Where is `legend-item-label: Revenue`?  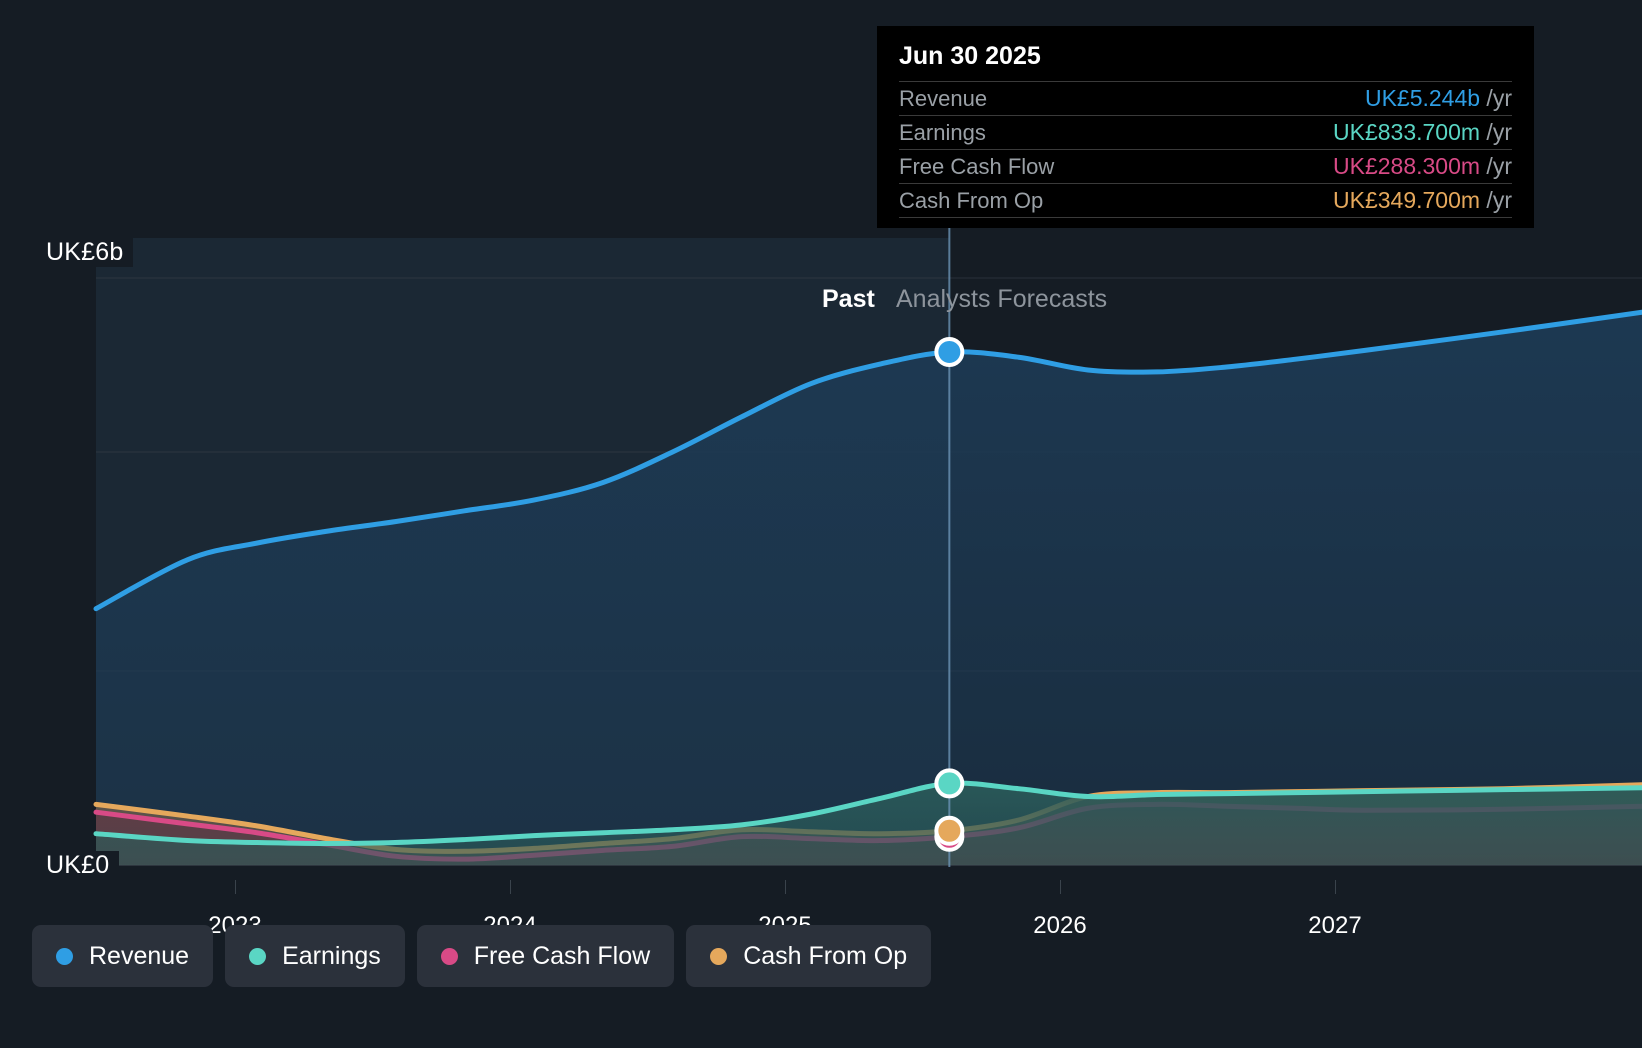 legend-item-label: Revenue is located at coordinates (139, 955).